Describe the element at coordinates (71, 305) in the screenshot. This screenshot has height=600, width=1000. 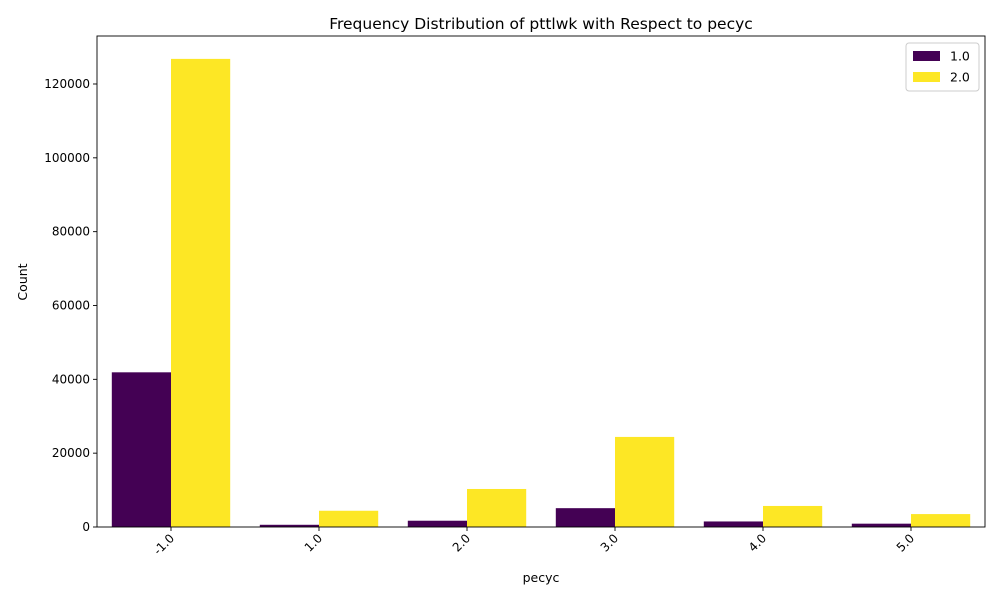
I see `y-tick-label: 60000` at that location.